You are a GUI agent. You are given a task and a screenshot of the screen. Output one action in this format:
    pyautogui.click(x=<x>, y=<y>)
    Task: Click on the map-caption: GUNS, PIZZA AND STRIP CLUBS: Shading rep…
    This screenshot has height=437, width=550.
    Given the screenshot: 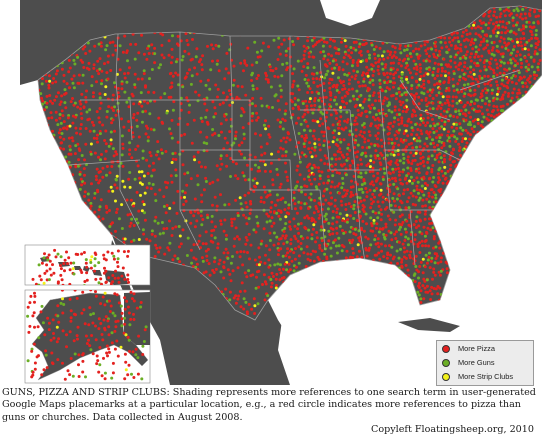 What is the action you would take?
    pyautogui.click(x=272, y=412)
    